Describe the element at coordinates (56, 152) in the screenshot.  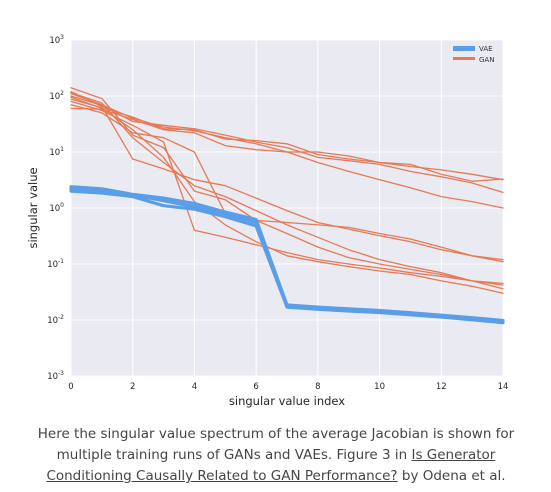
I see `y-tick-label: 10¹` at that location.